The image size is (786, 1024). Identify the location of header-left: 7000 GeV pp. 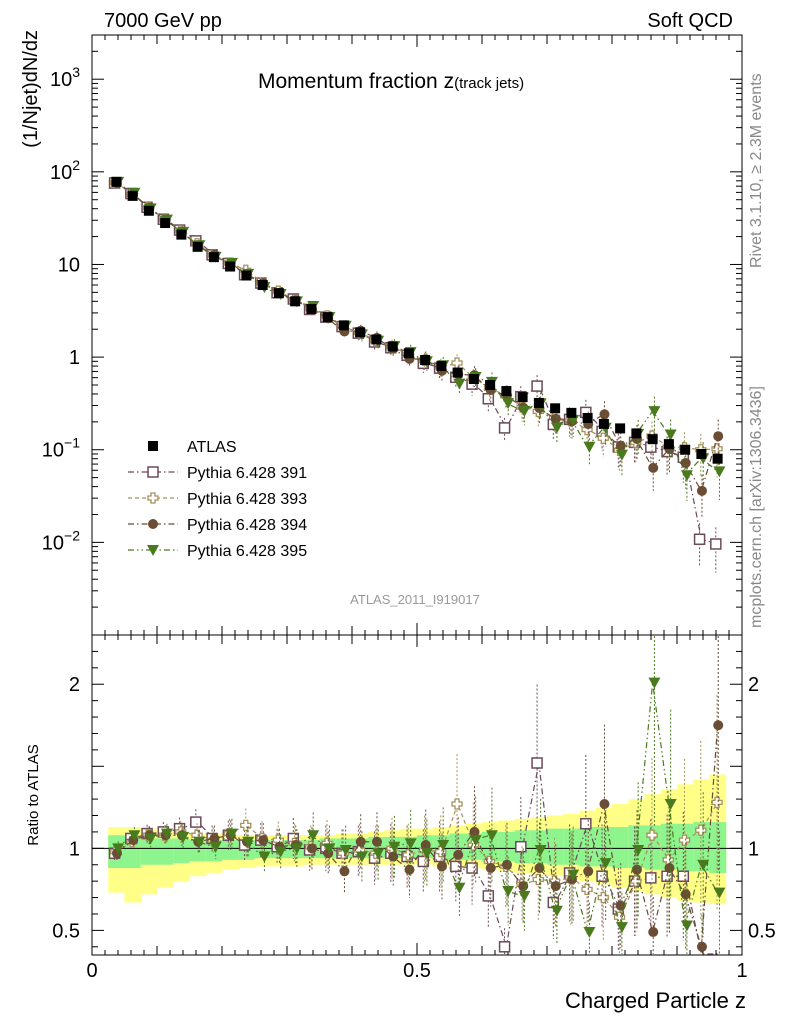
(163, 21).